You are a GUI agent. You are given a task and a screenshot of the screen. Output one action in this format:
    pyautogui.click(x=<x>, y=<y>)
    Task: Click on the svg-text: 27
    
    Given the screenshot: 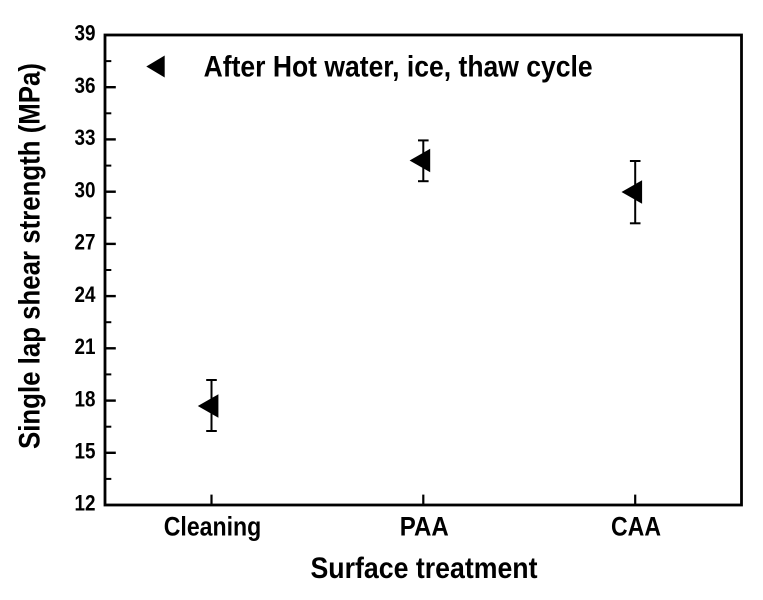 What is the action you would take?
    pyautogui.click(x=85, y=242)
    